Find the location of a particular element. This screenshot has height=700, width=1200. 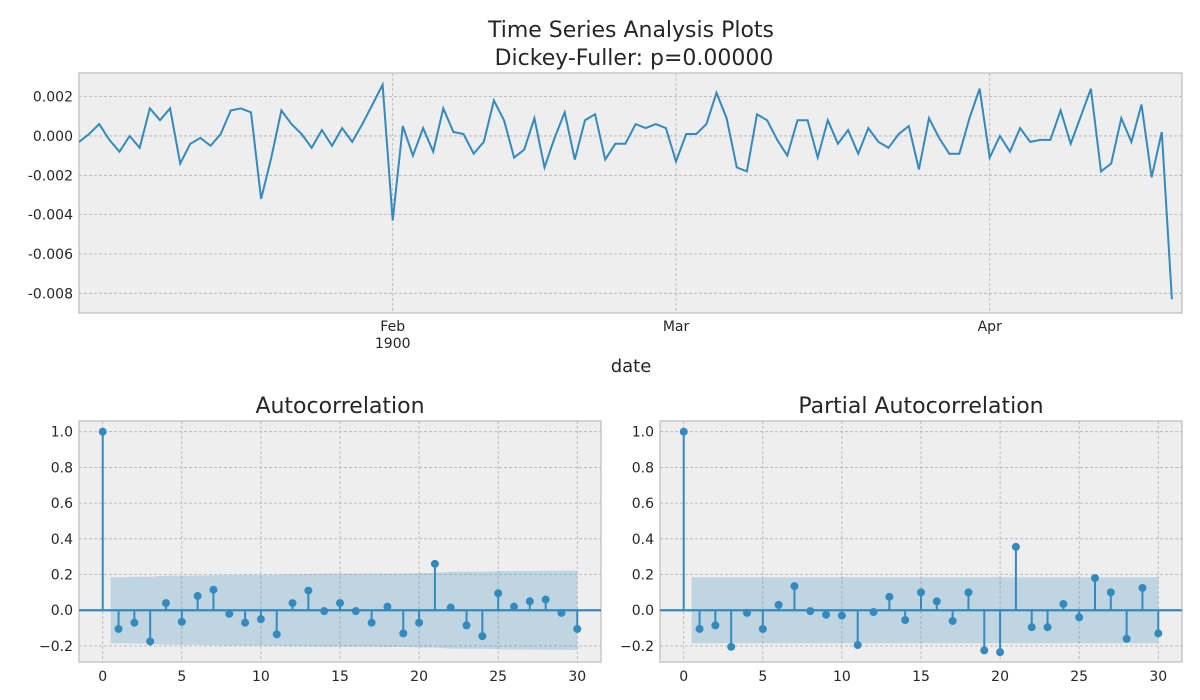

acf-x-tick-label: 10 is located at coordinates (261, 677).